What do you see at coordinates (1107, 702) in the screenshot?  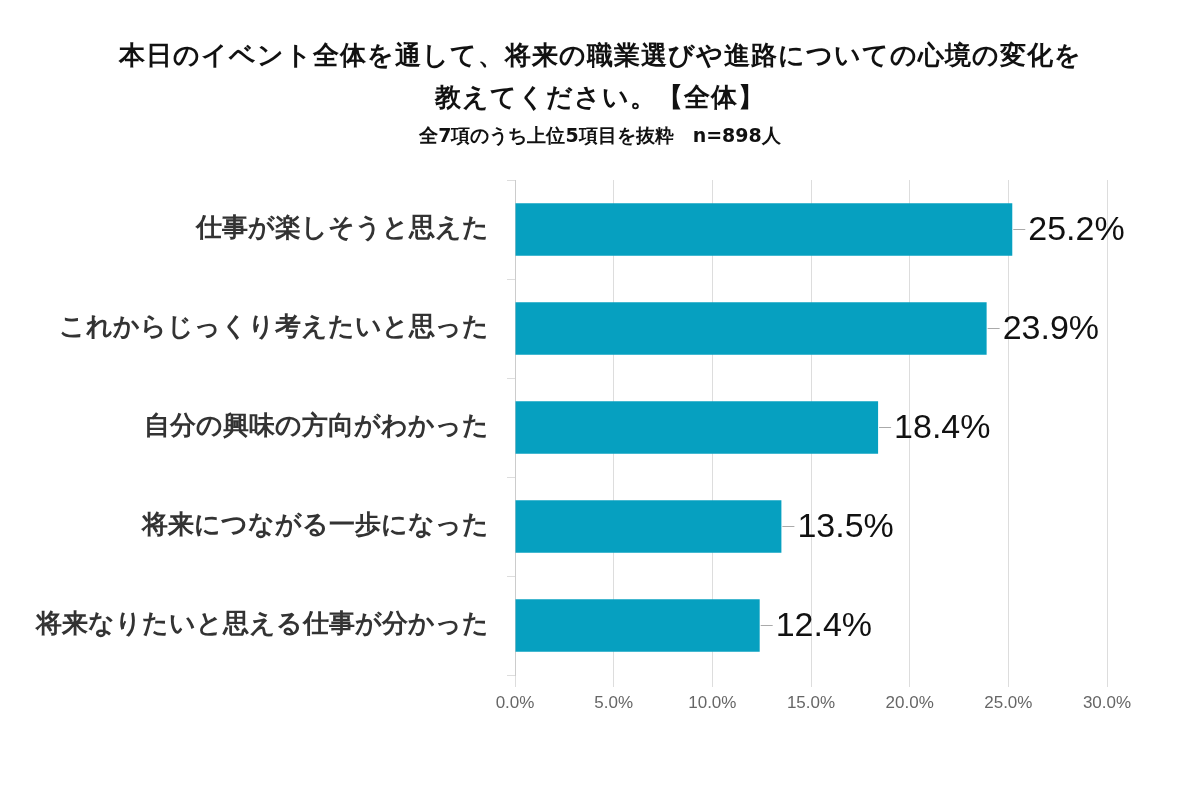 I see `x-tick-label: 30.0%` at bounding box center [1107, 702].